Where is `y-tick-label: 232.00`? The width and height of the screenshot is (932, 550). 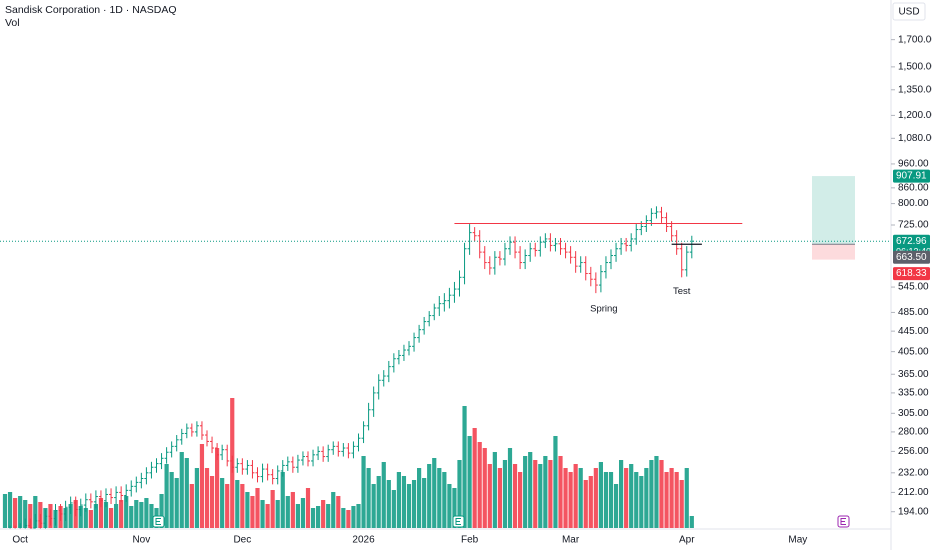 y-tick-label: 232.00 is located at coordinates (913, 472).